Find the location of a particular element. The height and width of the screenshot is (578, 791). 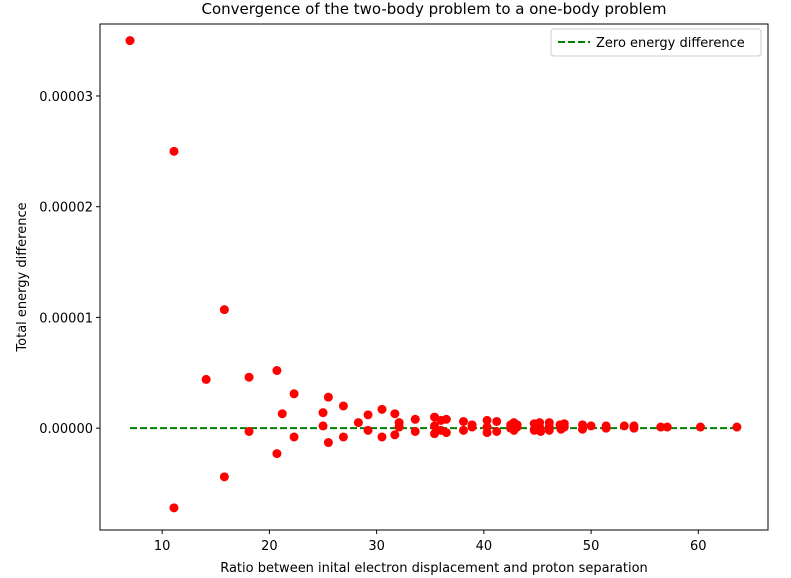

x-tick-label: 30 is located at coordinates (376, 546).